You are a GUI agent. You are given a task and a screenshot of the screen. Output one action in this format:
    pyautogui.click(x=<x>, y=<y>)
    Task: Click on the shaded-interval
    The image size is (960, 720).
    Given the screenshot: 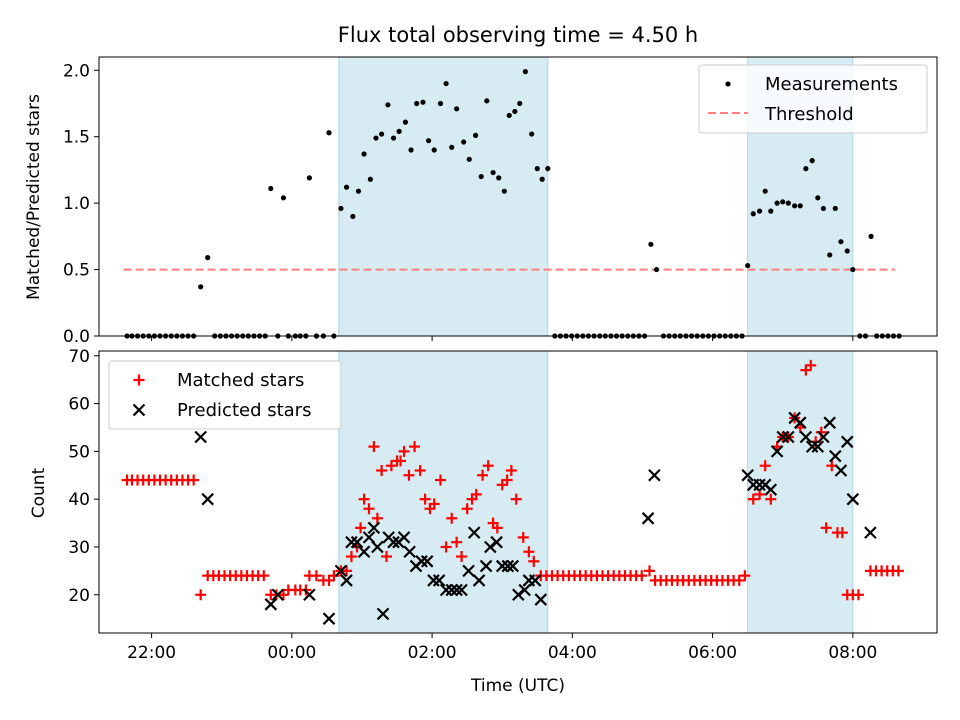 What is the action you would take?
    pyautogui.click(x=800, y=492)
    